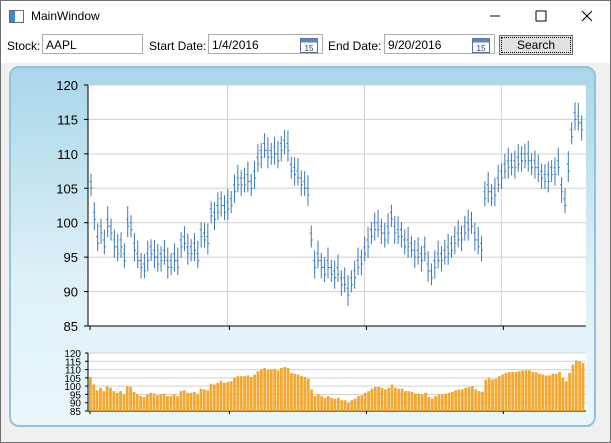 The image size is (611, 443). Describe the element at coordinates (71, 326) in the screenshot. I see `price-y-tick-label: 85` at that location.